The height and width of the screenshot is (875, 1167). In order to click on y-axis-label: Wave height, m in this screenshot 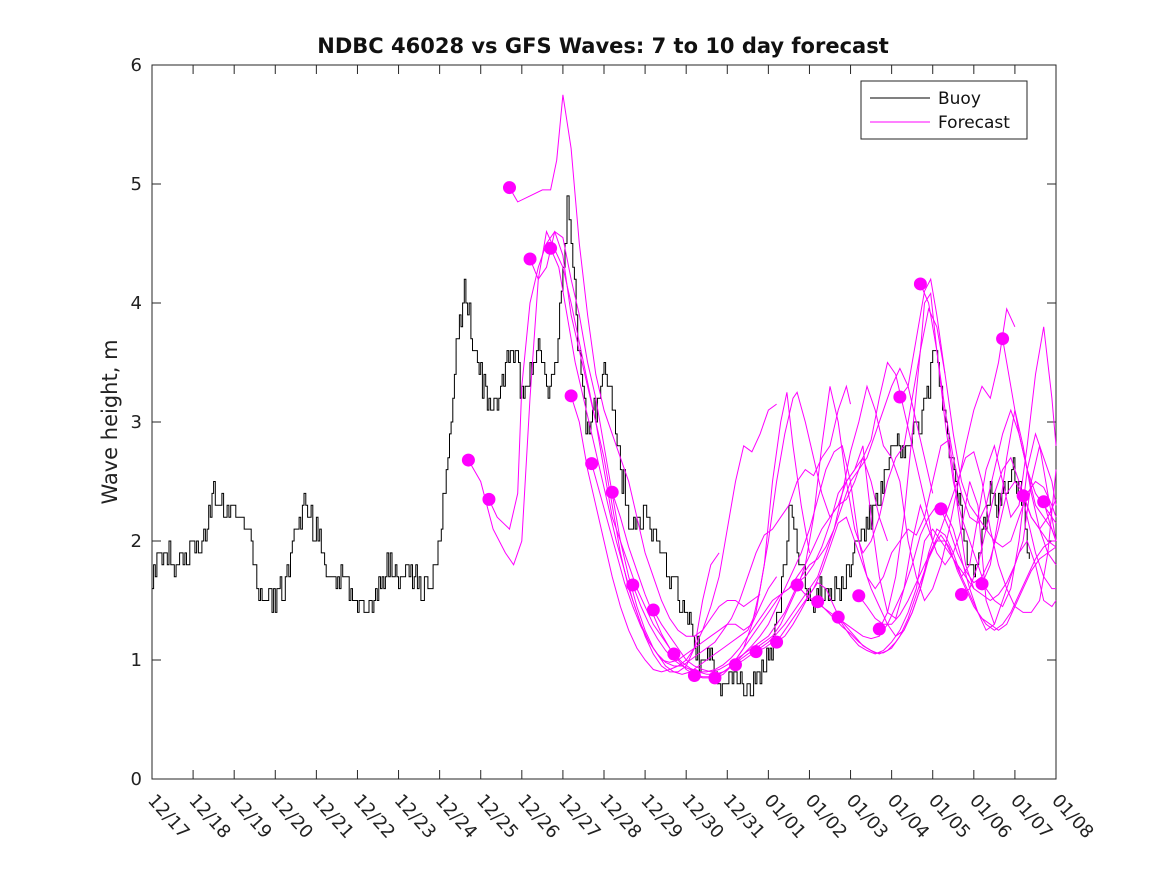, I will do `click(110, 421)`.